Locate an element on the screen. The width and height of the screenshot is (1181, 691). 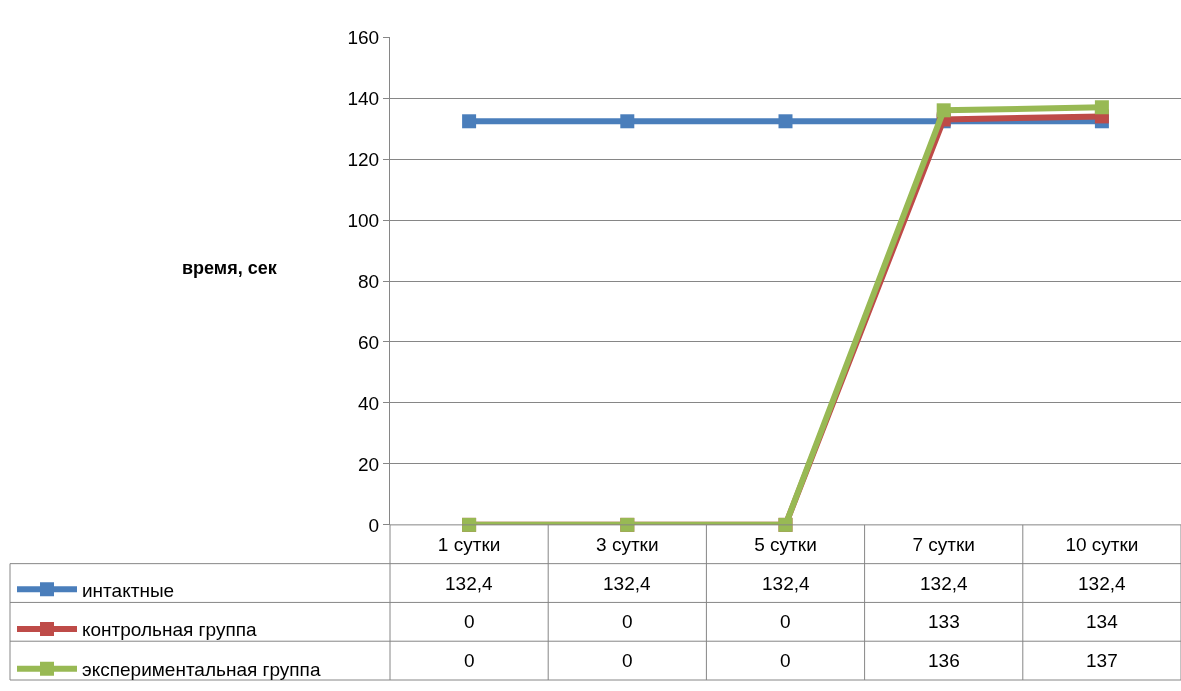
y-tick-label: 120 is located at coordinates (363, 159).